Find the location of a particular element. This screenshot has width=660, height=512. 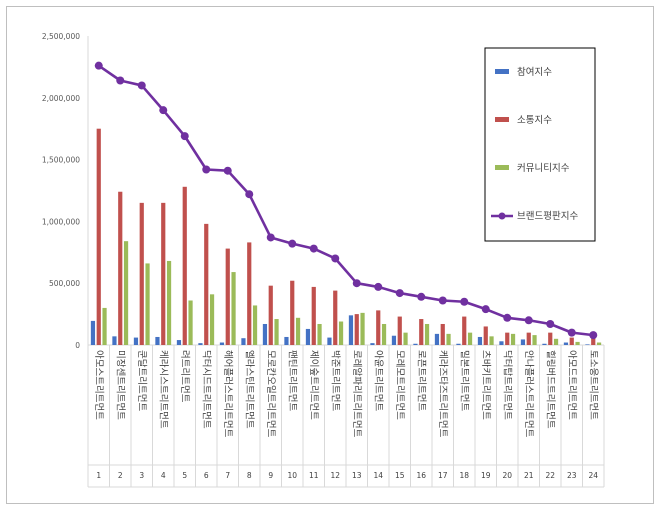

category-label: 안나플러스트리트먼트 is located at coordinates (528, 394).